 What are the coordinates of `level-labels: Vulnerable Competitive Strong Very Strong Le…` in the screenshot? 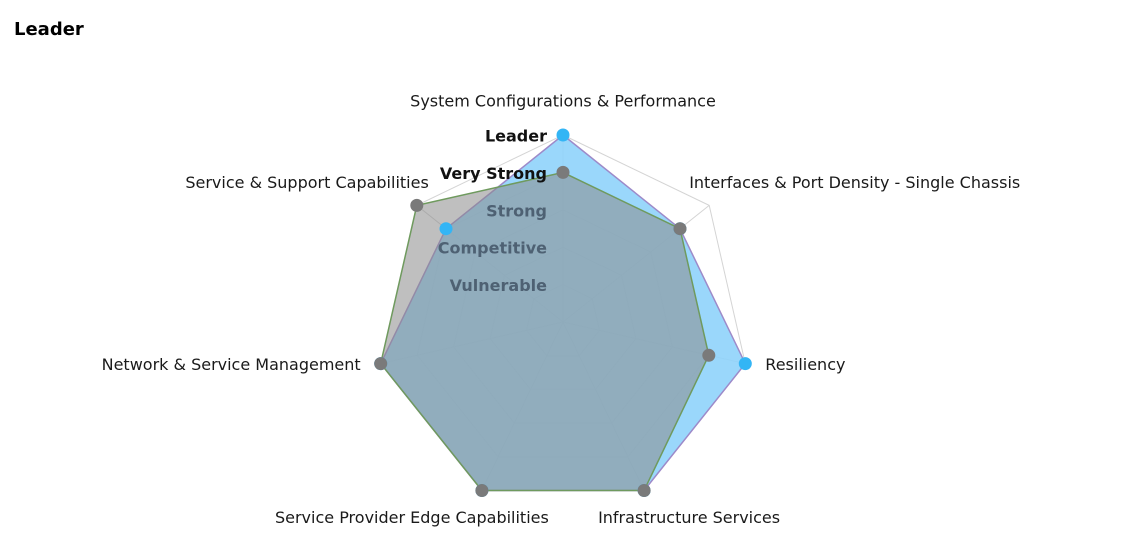 It's located at (492, 211).